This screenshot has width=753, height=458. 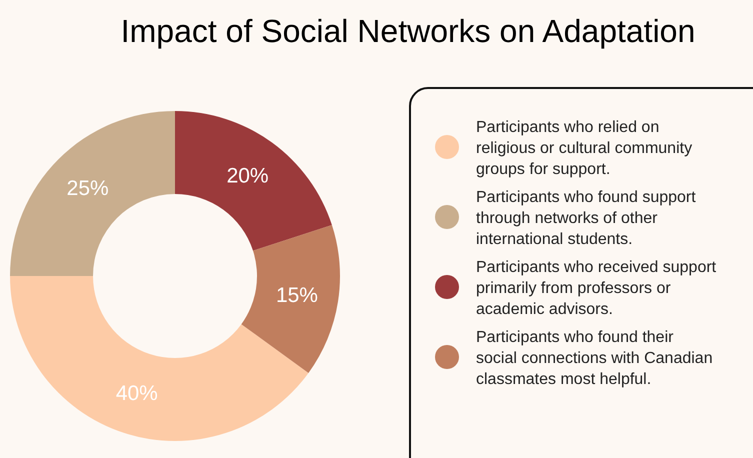 What do you see at coordinates (586, 218) in the screenshot?
I see `legend-label: Participants who found support through networks of other international students.` at bounding box center [586, 218].